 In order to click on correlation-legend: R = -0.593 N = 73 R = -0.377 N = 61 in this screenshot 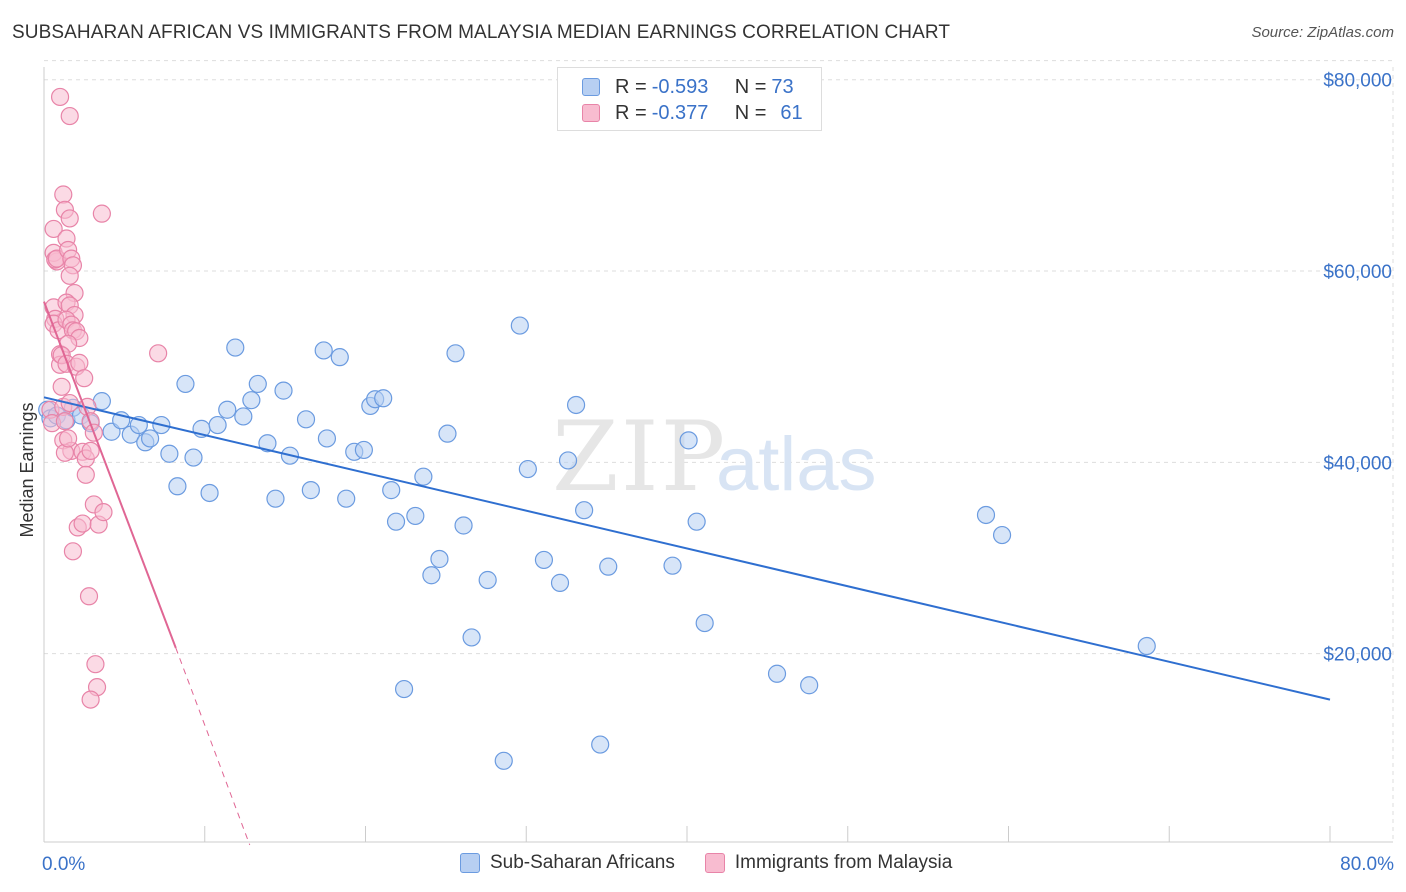, I will do `click(689, 99)`.